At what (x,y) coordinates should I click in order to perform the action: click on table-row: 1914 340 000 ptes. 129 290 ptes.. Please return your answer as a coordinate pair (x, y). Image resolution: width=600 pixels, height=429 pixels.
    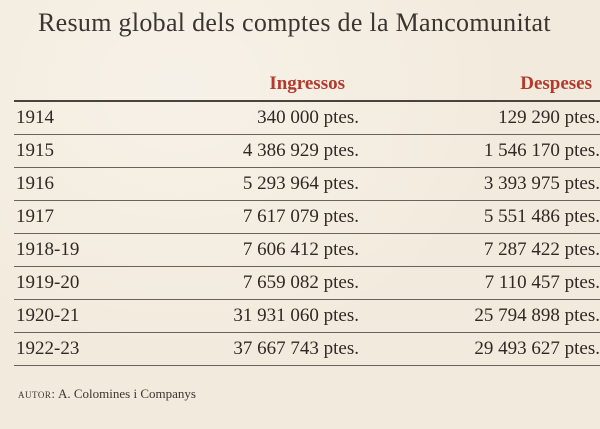
    Looking at the image, I should click on (307, 118).